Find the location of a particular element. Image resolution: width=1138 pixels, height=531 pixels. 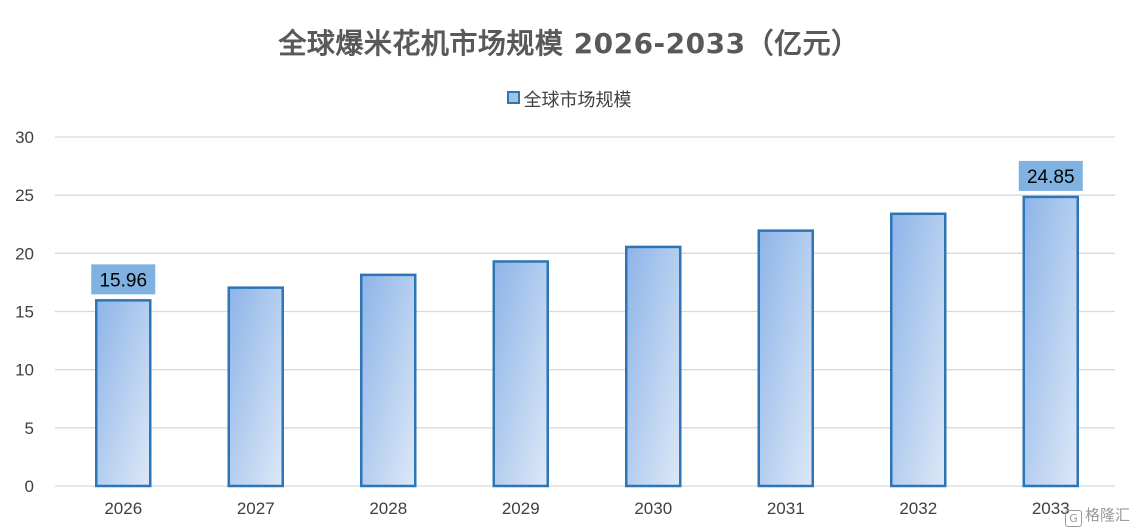

x-tick-label: 2033 is located at coordinates (1051, 508).